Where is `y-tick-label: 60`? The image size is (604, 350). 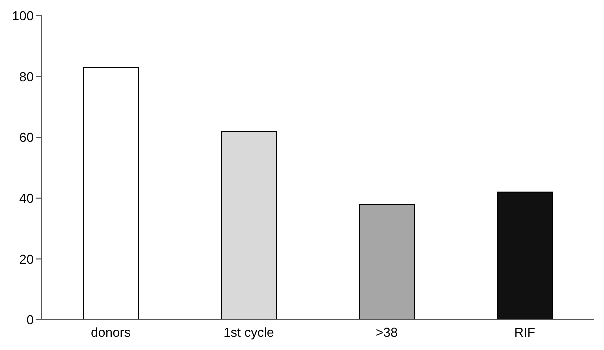 y-tick-label: 60 is located at coordinates (27, 138).